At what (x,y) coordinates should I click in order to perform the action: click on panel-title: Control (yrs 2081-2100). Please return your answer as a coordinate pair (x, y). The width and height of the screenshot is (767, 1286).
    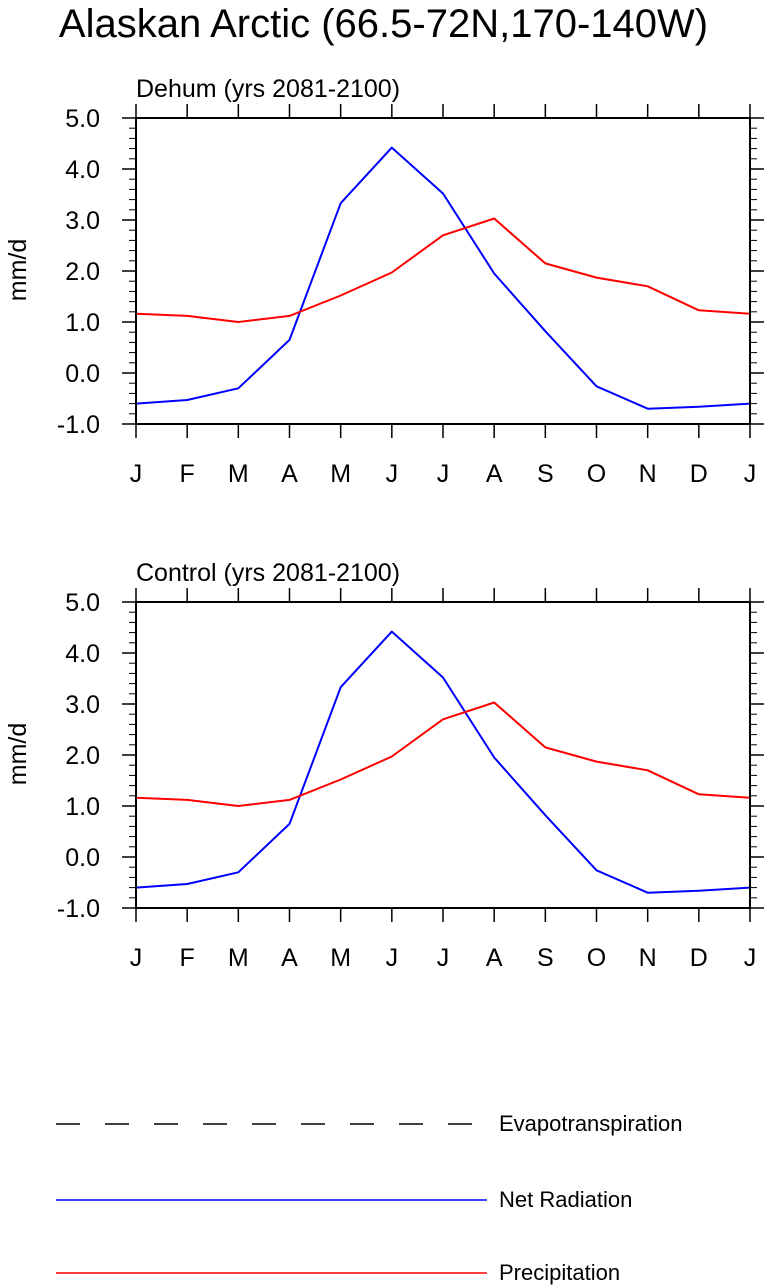
    Looking at the image, I should click on (268, 573).